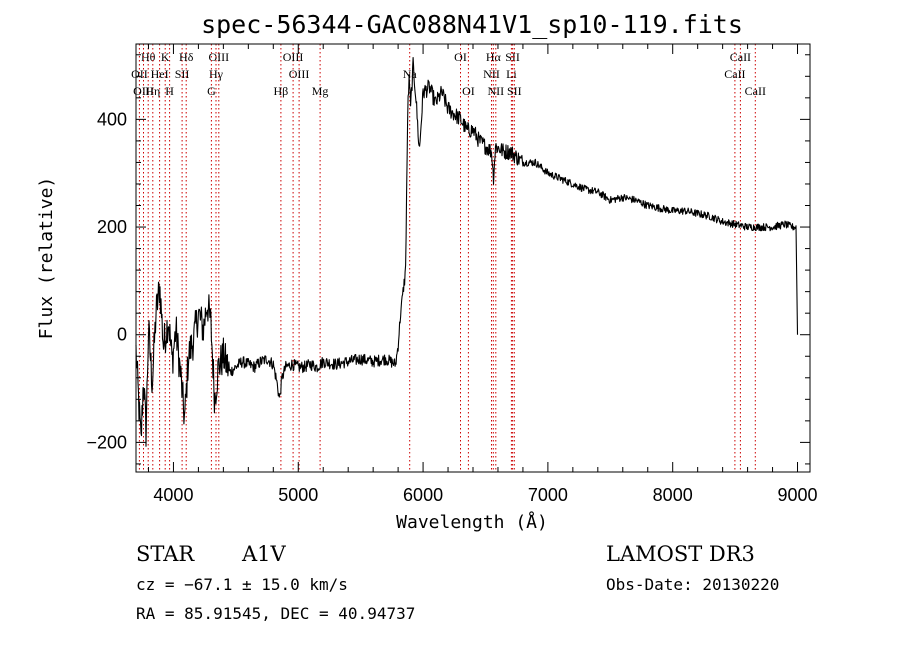 This screenshot has height=649, width=900. What do you see at coordinates (112, 227) in the screenshot?
I see `y-tick-label: 200` at bounding box center [112, 227].